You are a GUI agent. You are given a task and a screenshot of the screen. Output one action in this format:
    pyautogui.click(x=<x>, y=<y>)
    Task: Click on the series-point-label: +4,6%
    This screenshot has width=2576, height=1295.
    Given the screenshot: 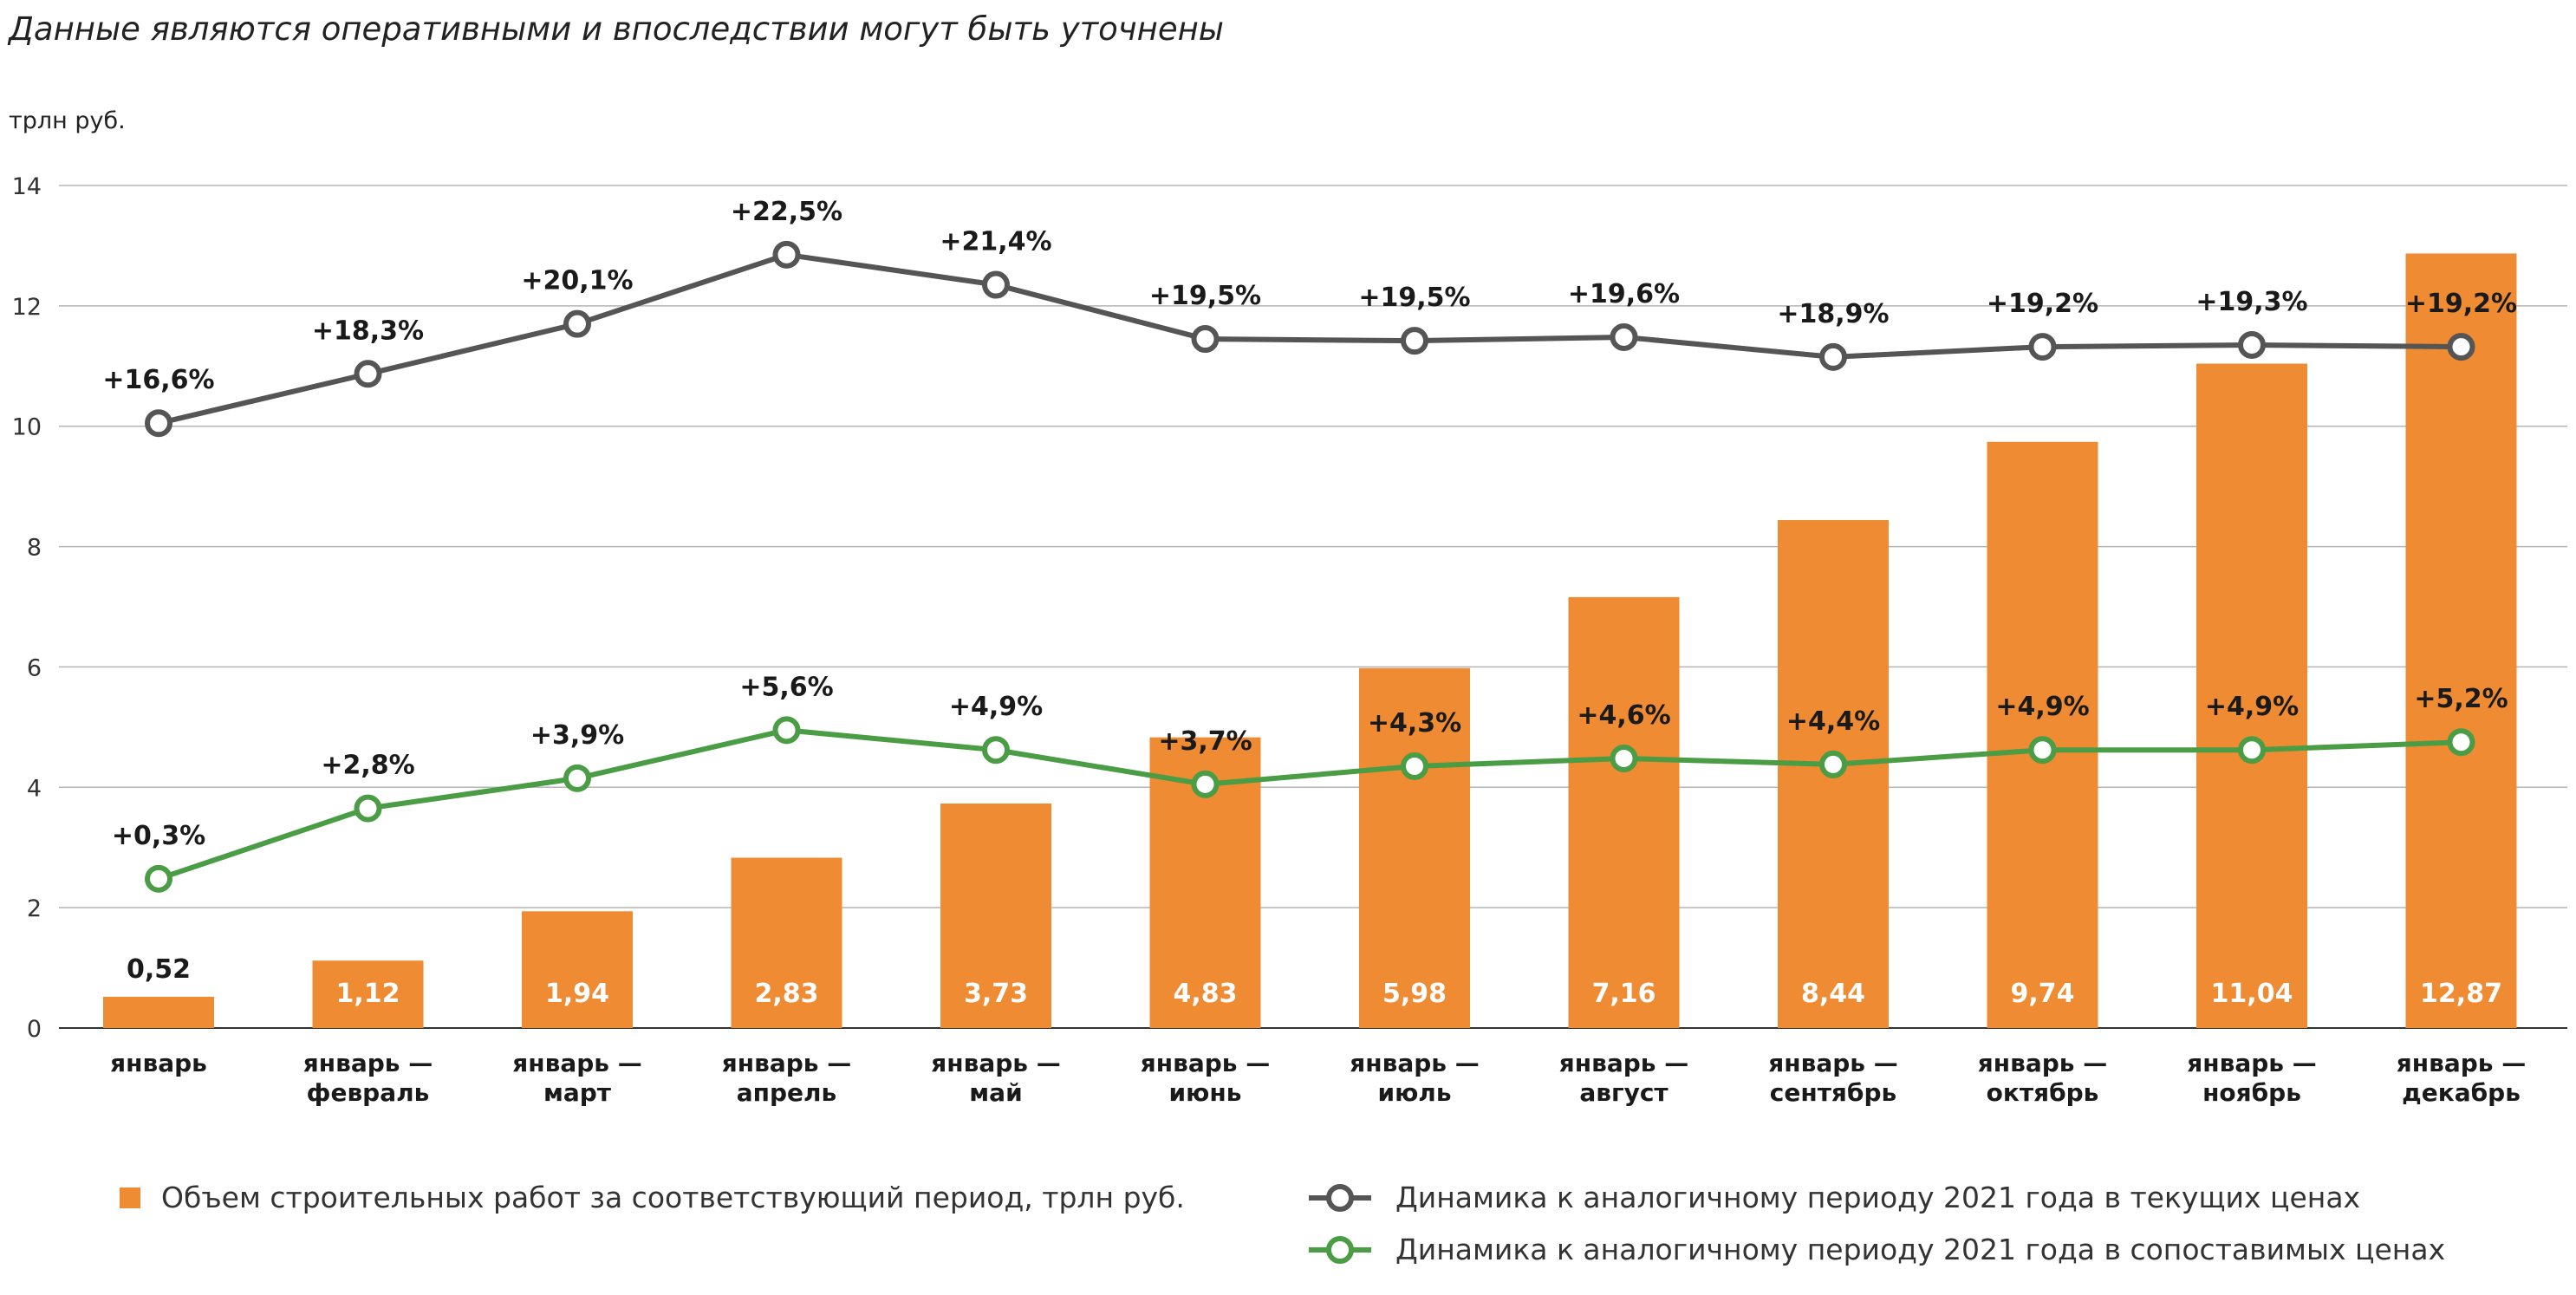 What is the action you would take?
    pyautogui.click(x=1623, y=715)
    